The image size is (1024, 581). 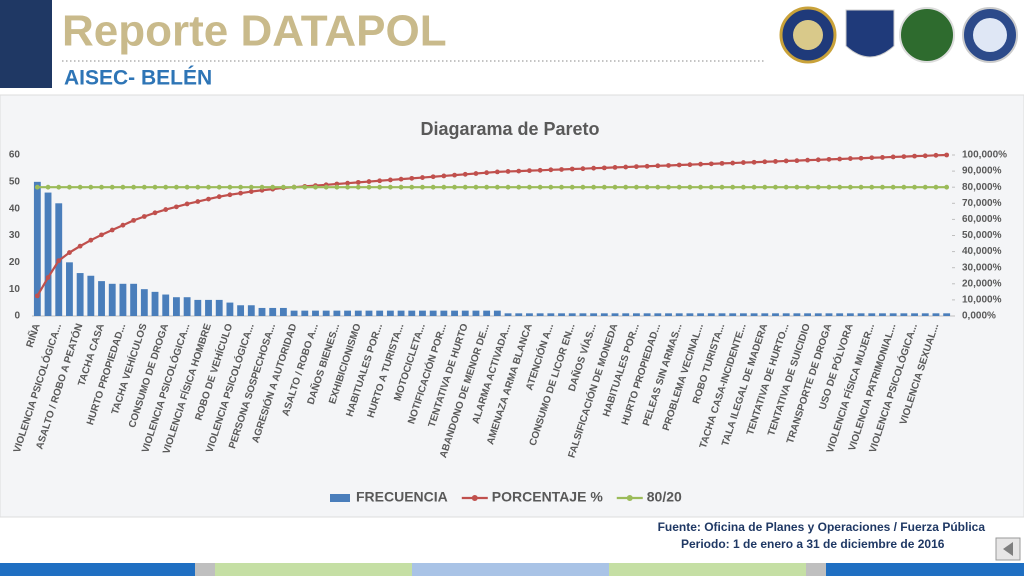 What do you see at coordinates (474, 498) in the screenshot?
I see `legend-swatch` at bounding box center [474, 498].